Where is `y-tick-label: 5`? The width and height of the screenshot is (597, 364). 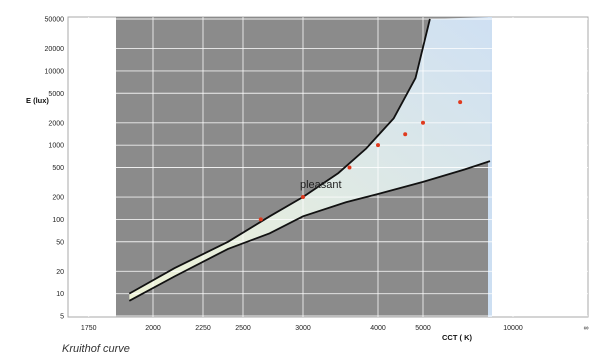
y-tick-label: 5 is located at coordinates (62, 317).